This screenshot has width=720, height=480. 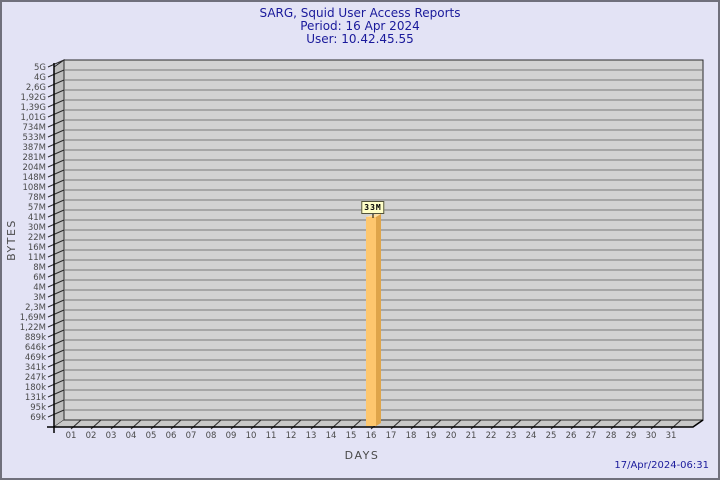 I want to click on x-tick-label: 08, so click(x=211, y=436).